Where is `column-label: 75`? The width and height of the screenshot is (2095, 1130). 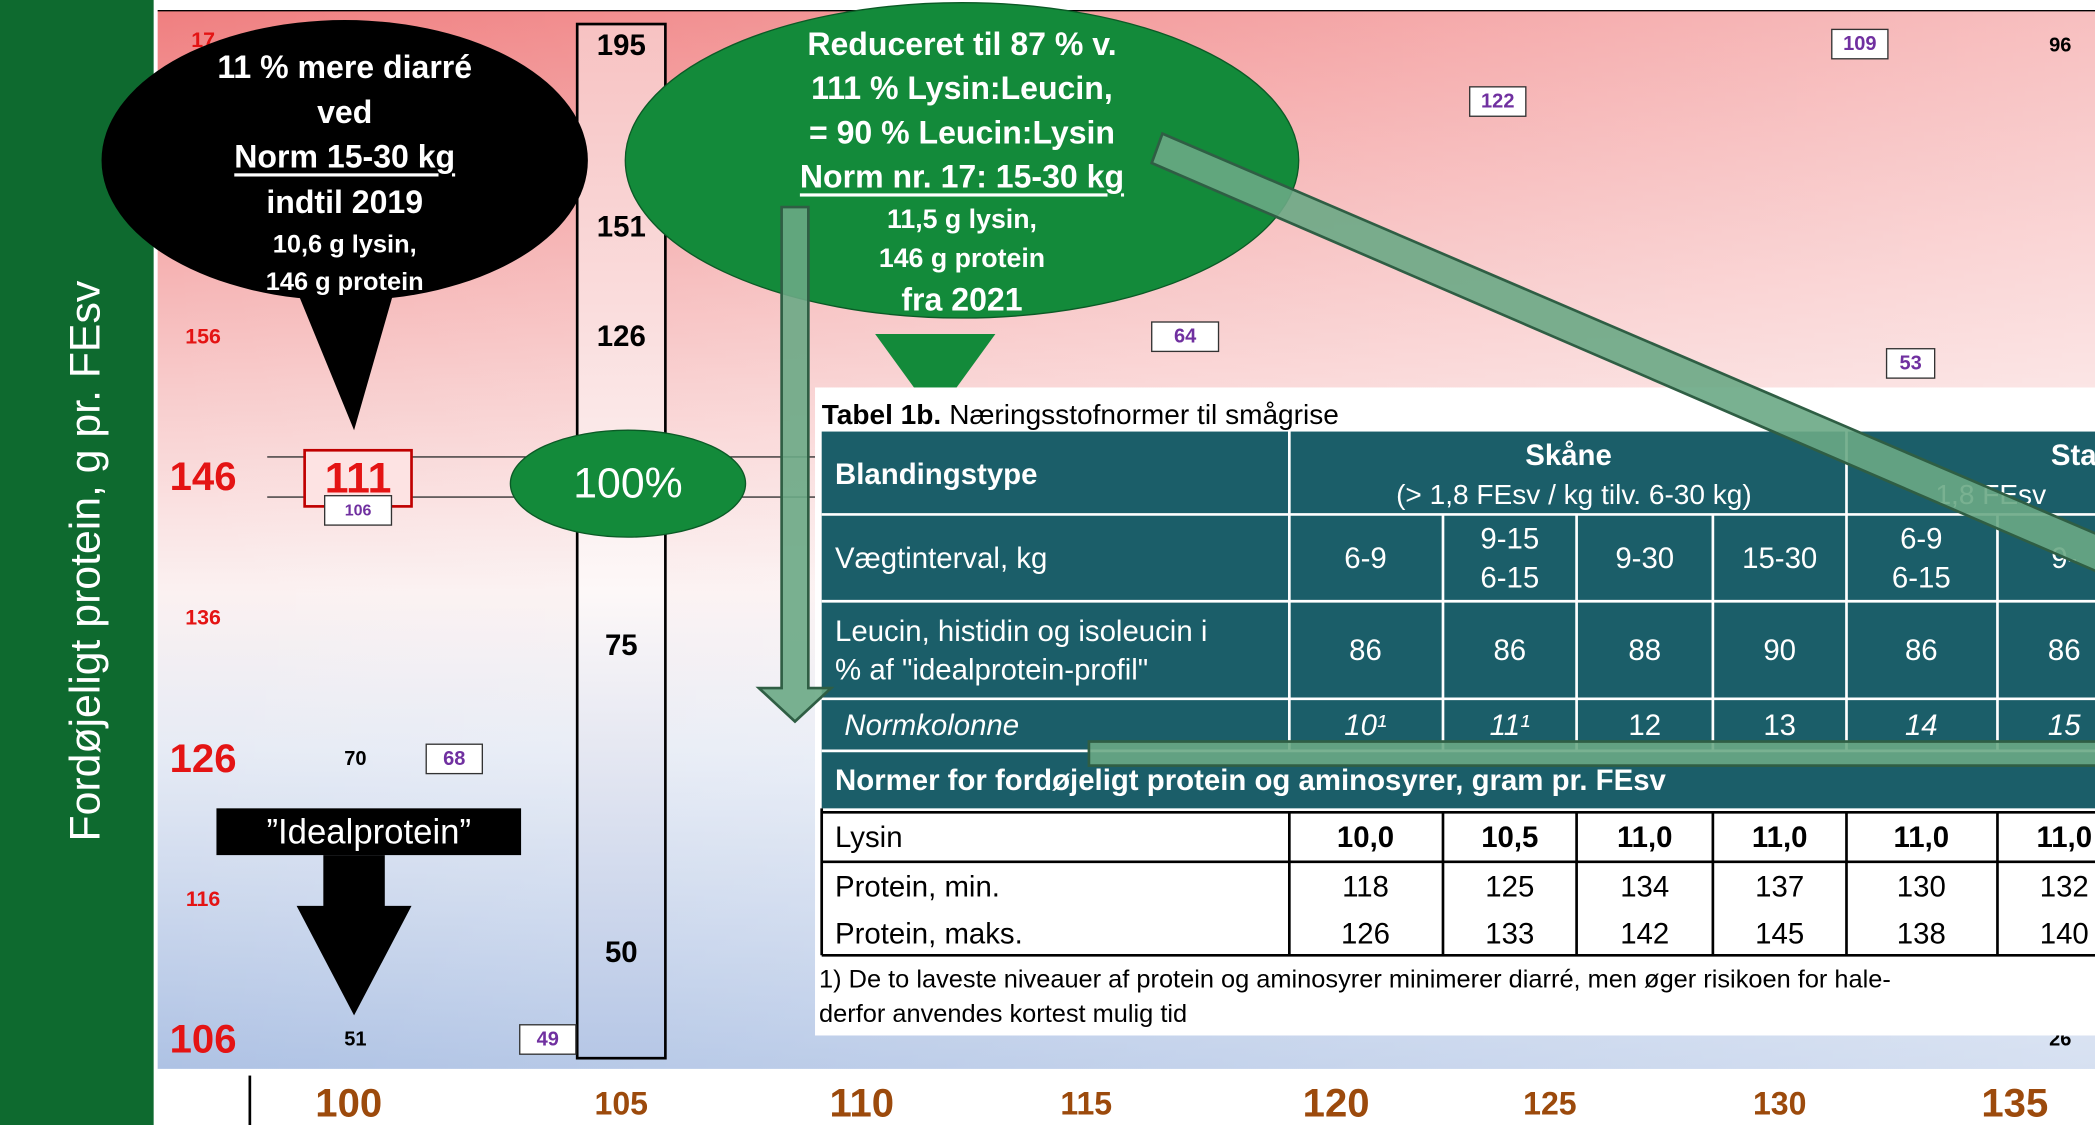
column-label: 75 is located at coordinates (621, 645).